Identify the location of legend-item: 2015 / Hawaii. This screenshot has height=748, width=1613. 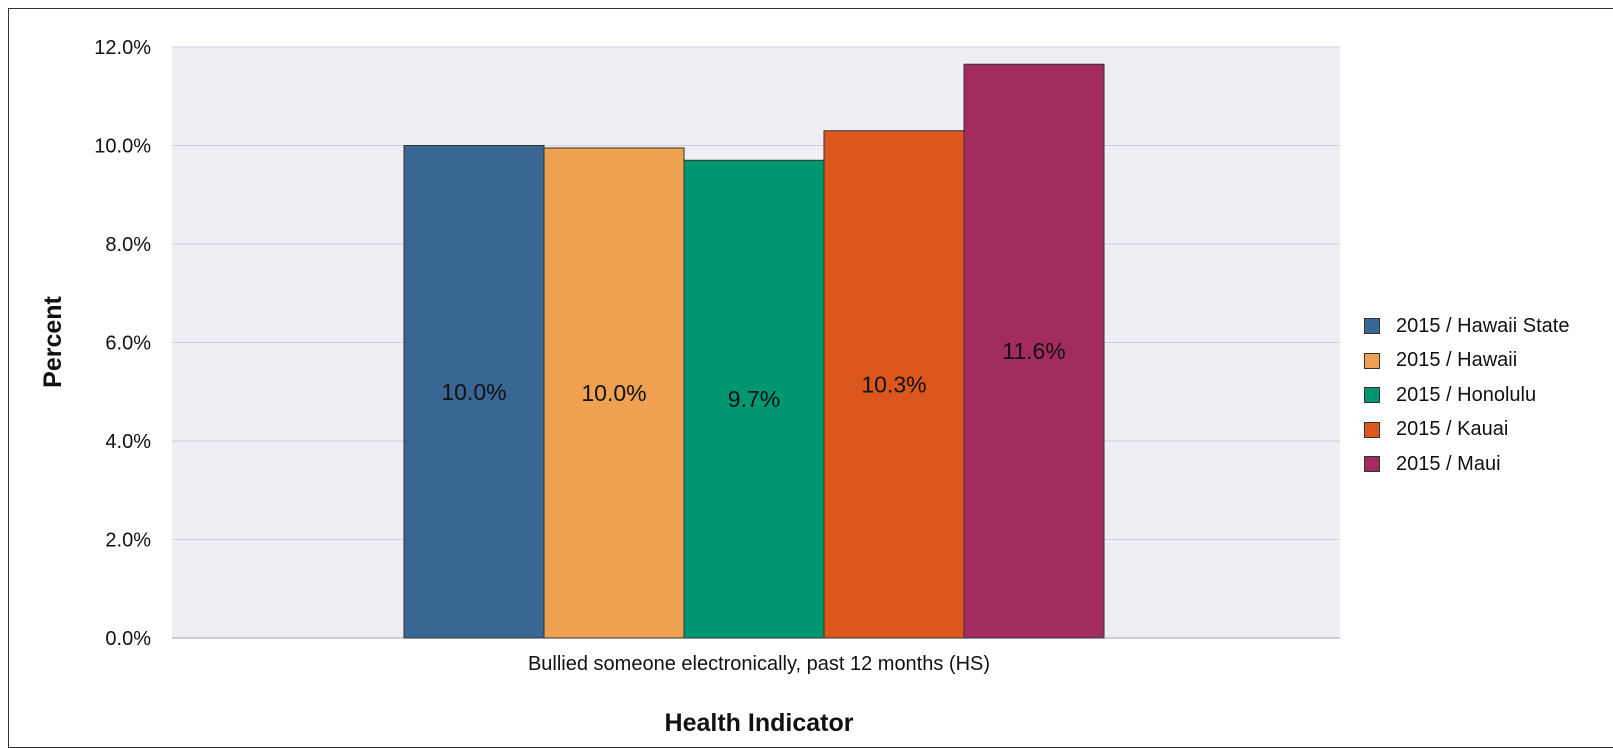
(1466, 361).